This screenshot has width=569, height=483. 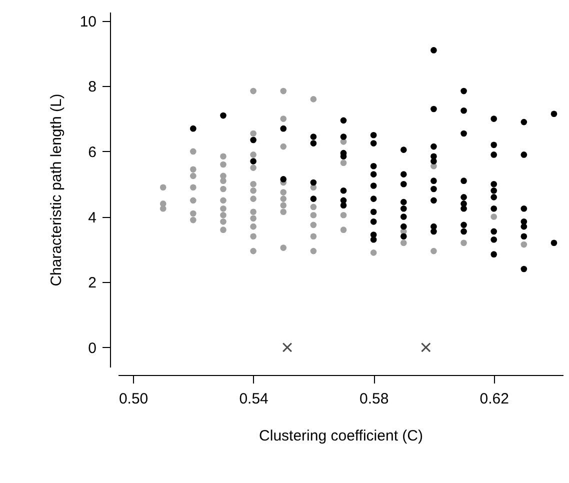 I want to click on y-axis-title: Characteristic path length (L), so click(x=56, y=190).